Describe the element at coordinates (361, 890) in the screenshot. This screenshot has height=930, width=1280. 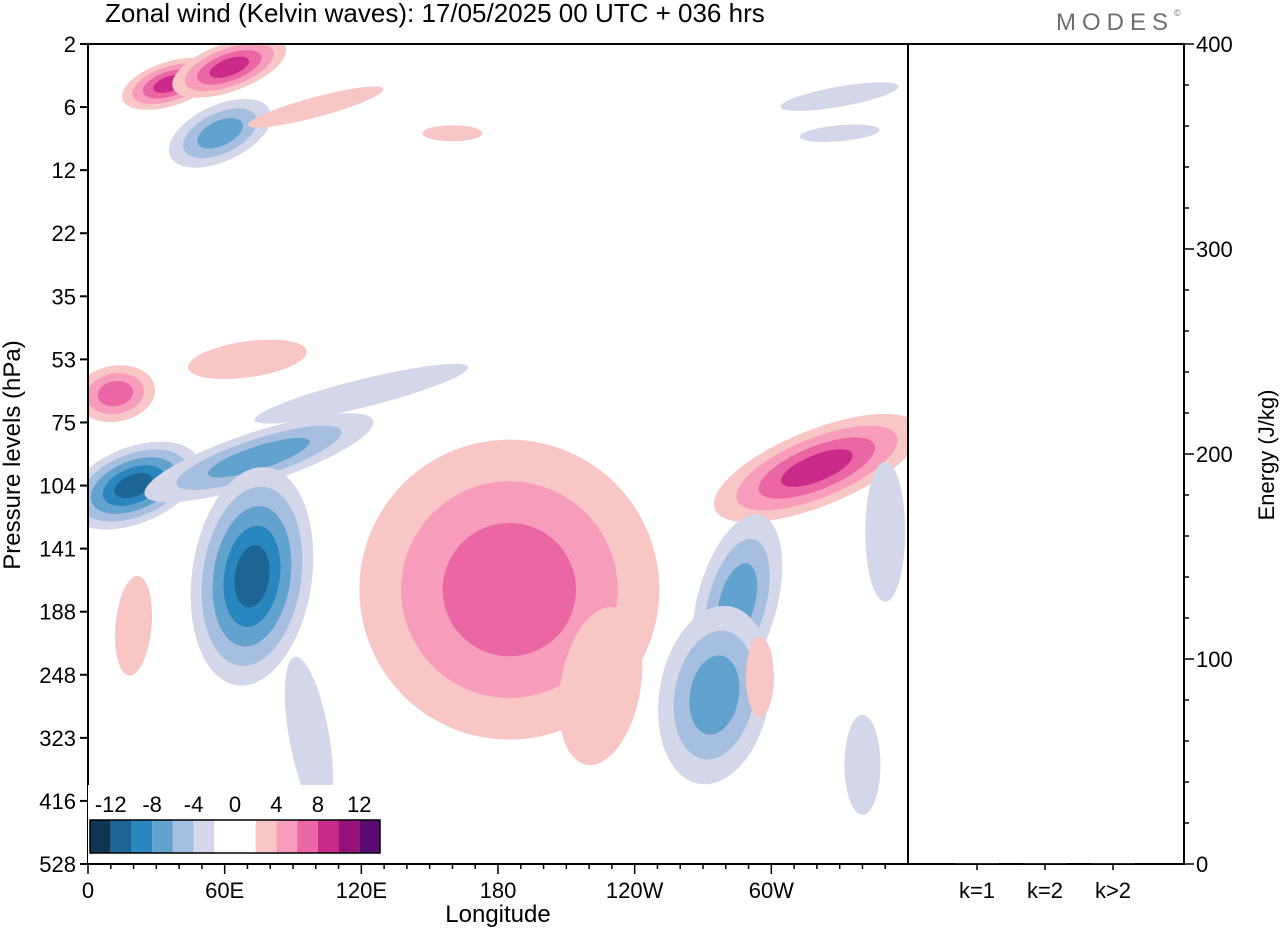
I see `x-tick-label: 120E` at that location.